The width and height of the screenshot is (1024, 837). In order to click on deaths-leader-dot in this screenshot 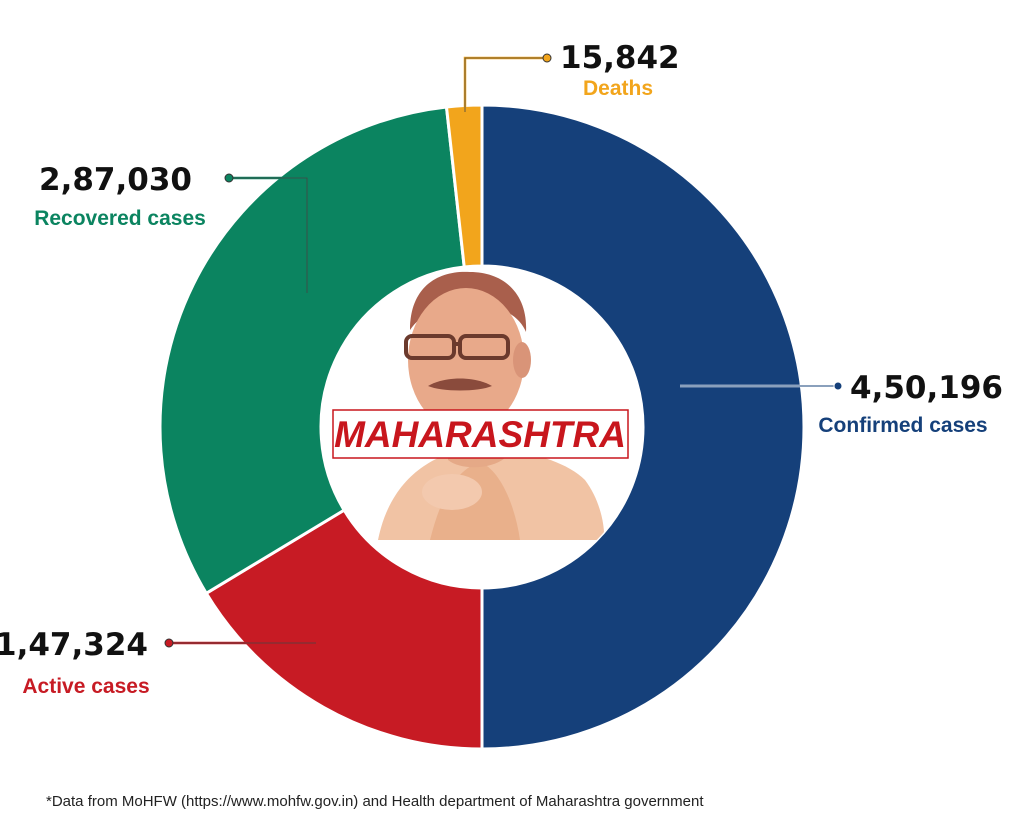, I will do `click(547, 58)`.